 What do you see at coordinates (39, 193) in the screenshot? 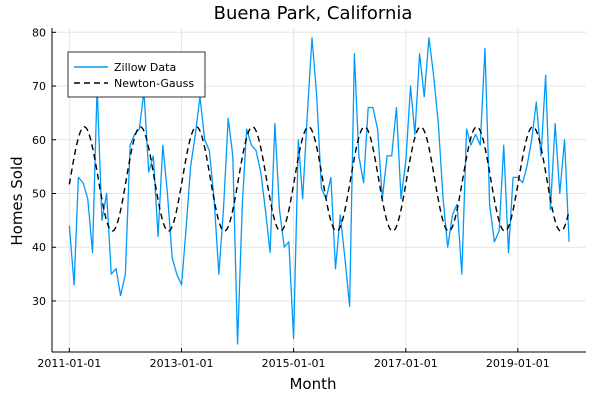
I see `y-tick-label: 50` at bounding box center [39, 193].